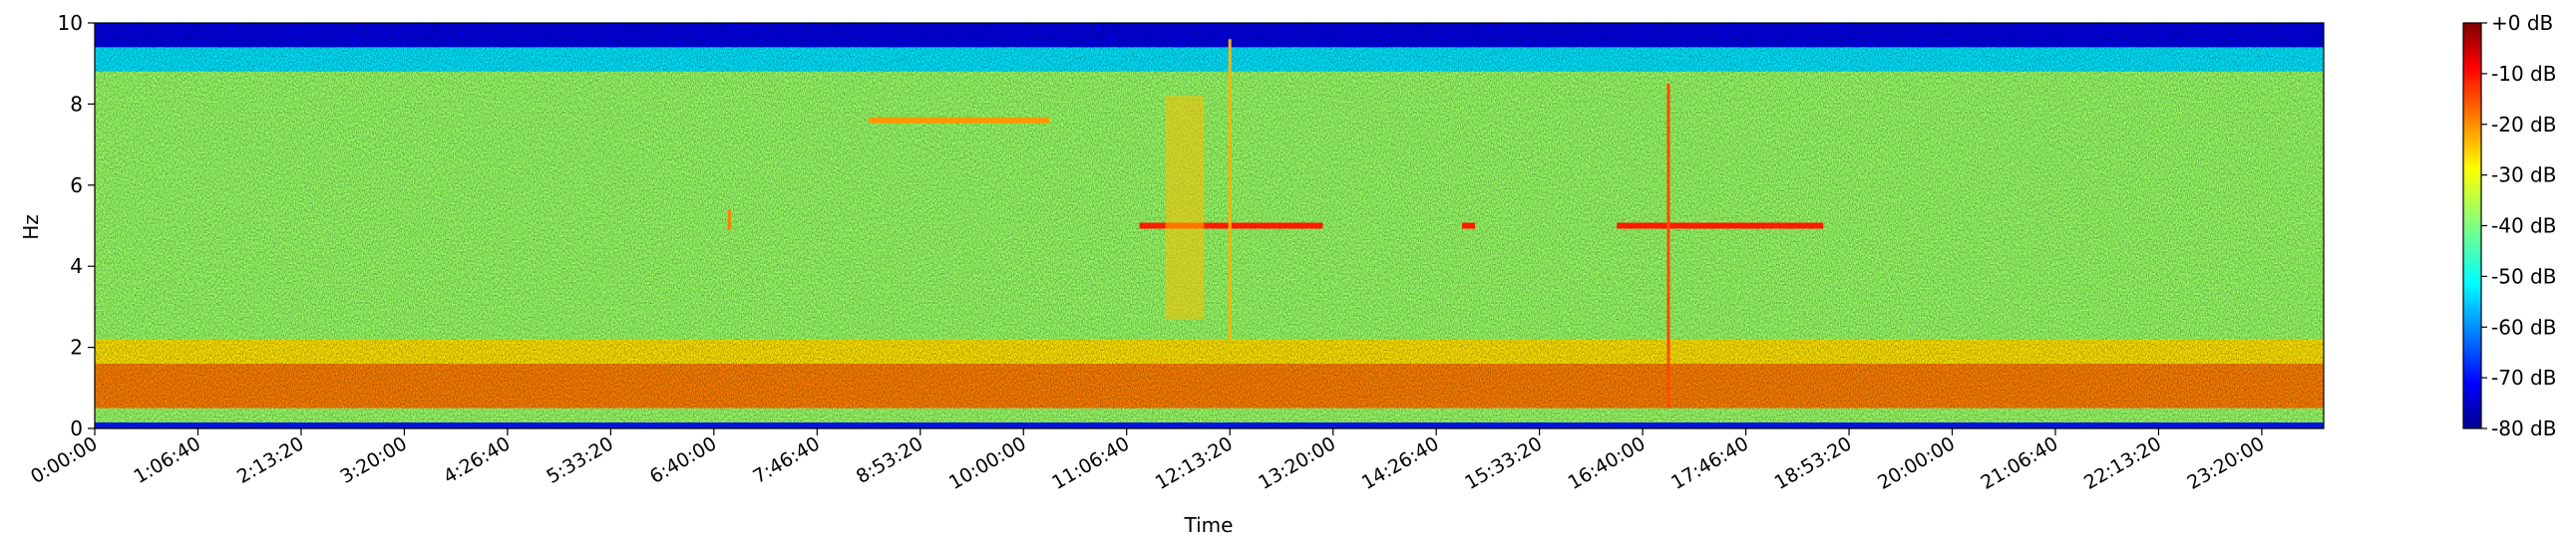  I want to click on x-tick-label-12: 13:20:00, so click(1297, 463).